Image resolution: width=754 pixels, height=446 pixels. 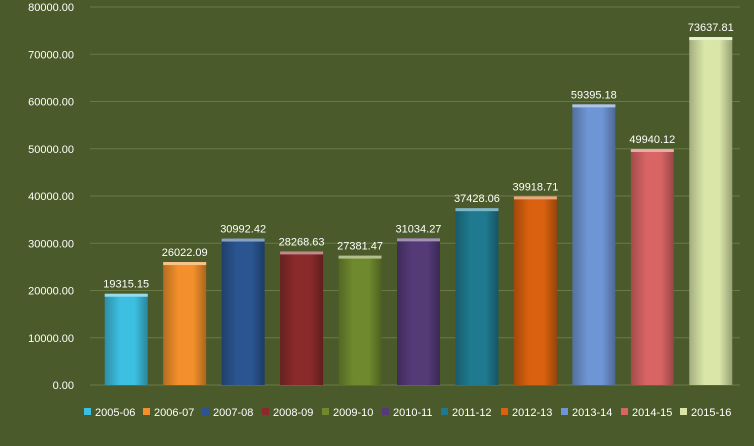 What do you see at coordinates (243, 230) in the screenshot?
I see `data-label: 30992.42` at bounding box center [243, 230].